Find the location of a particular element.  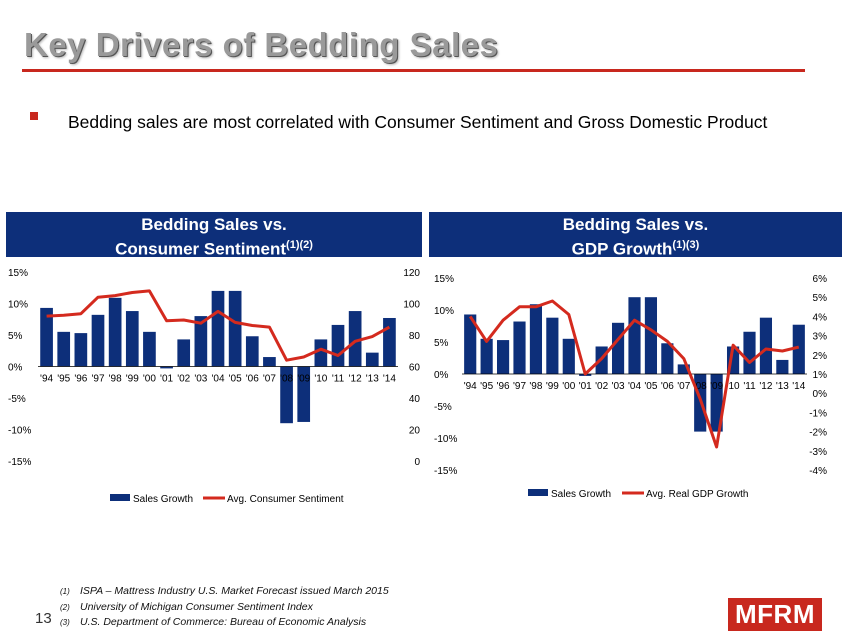

chart1-x-tick-5: '99 is located at coordinates (132, 379).